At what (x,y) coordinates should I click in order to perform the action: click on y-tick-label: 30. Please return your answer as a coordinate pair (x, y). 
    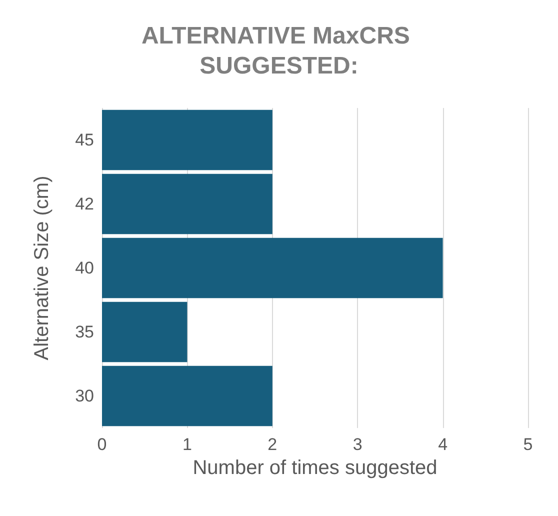
    Looking at the image, I should click on (84, 396).